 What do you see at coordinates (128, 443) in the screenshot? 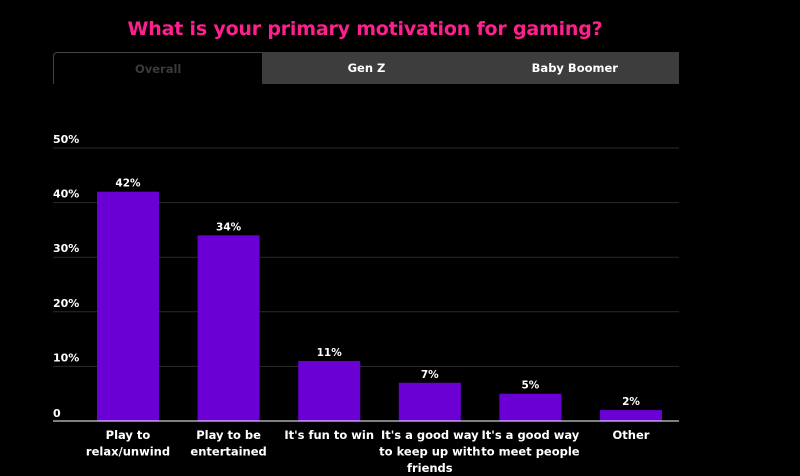
I see `x-tick-label: Play to relax/unwind` at bounding box center [128, 443].